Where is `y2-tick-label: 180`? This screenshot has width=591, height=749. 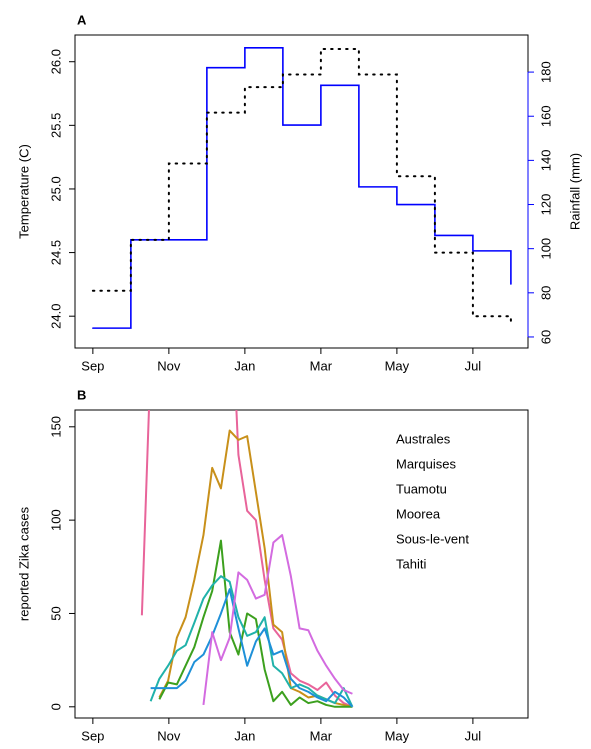 y2-tick-label: 180 is located at coordinates (545, 72).